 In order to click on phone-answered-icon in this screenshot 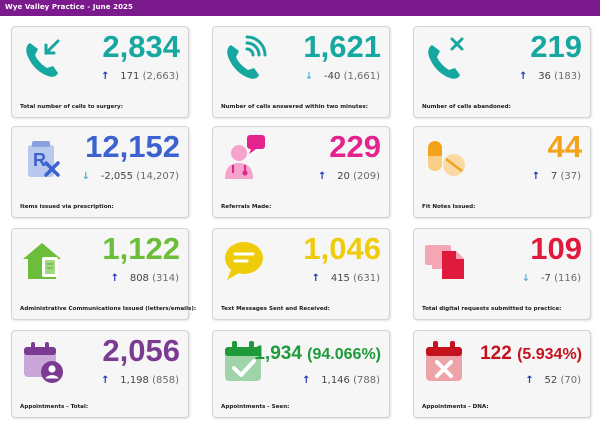, I will do `click(244, 58)`.